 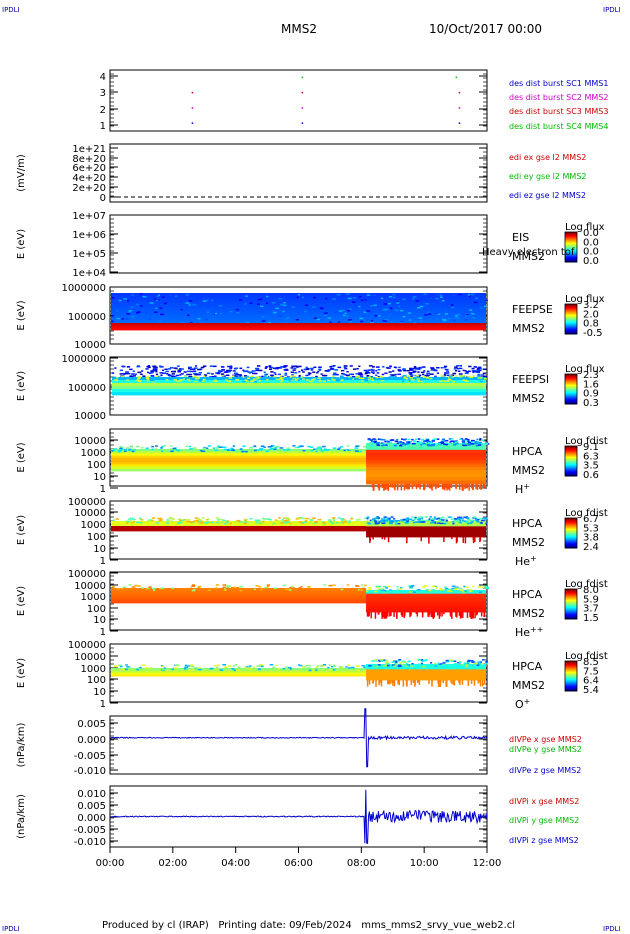 I want to click on y-tick-label: 100, so click(x=96, y=465).